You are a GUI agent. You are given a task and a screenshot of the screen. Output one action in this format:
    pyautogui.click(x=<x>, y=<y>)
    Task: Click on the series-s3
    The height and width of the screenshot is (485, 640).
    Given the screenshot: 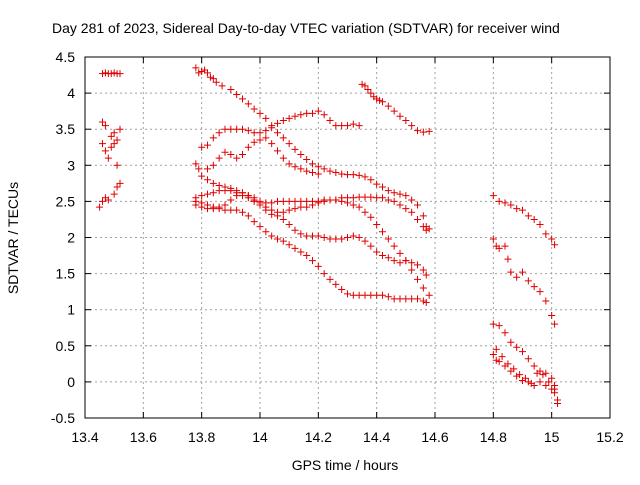 What is the action you would take?
    pyautogui.click(x=263, y=156)
    